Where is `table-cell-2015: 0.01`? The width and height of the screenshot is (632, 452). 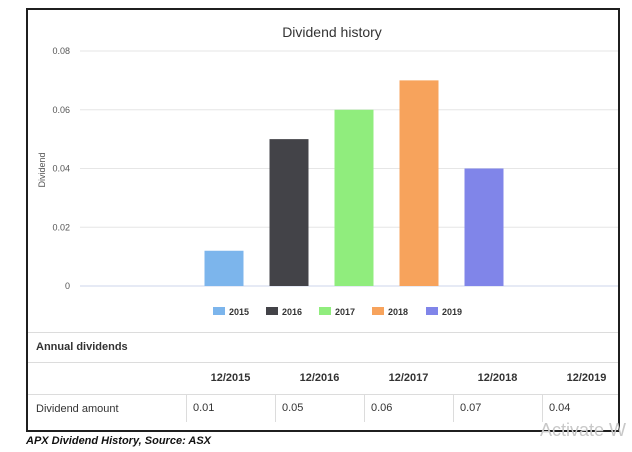
table-cell-2015: 0.01 is located at coordinates (230, 408).